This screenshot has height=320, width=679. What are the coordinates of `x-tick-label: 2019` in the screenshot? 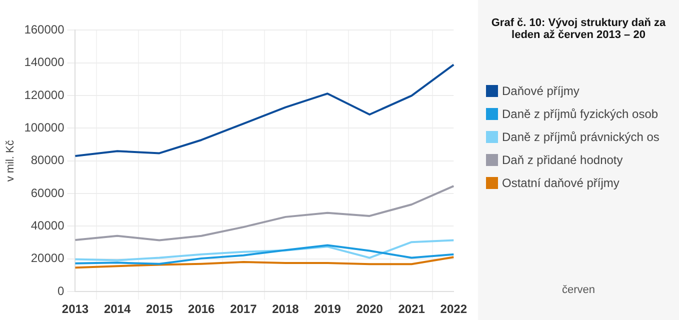 It's located at (328, 309).